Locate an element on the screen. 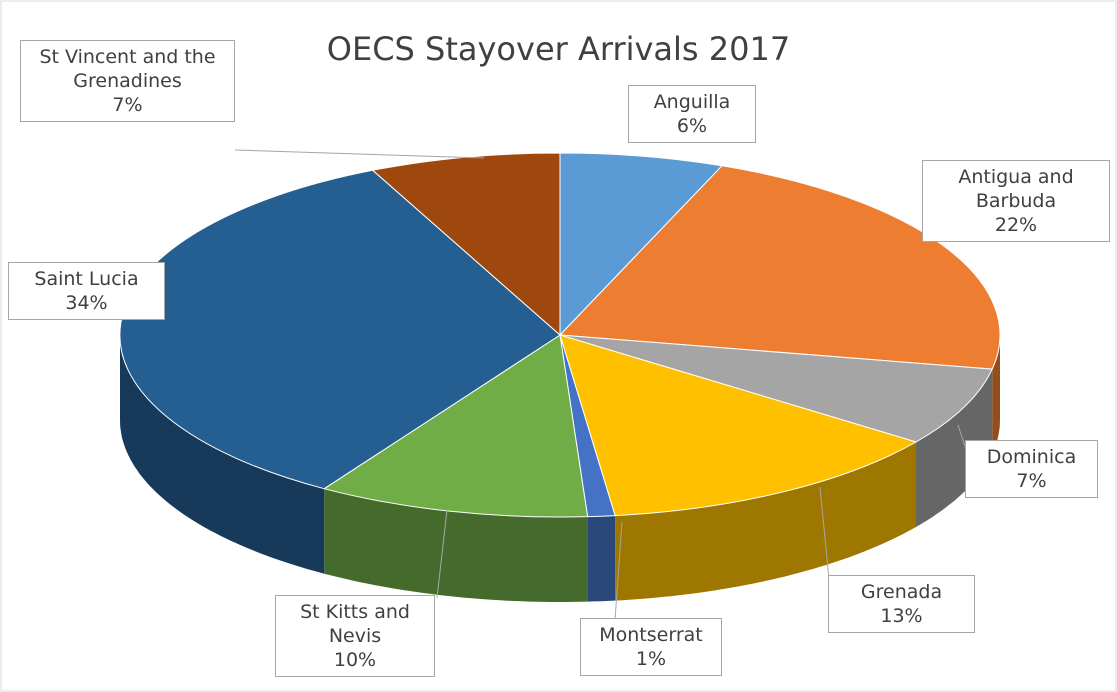  label-value: 13% is located at coordinates (901, 616).